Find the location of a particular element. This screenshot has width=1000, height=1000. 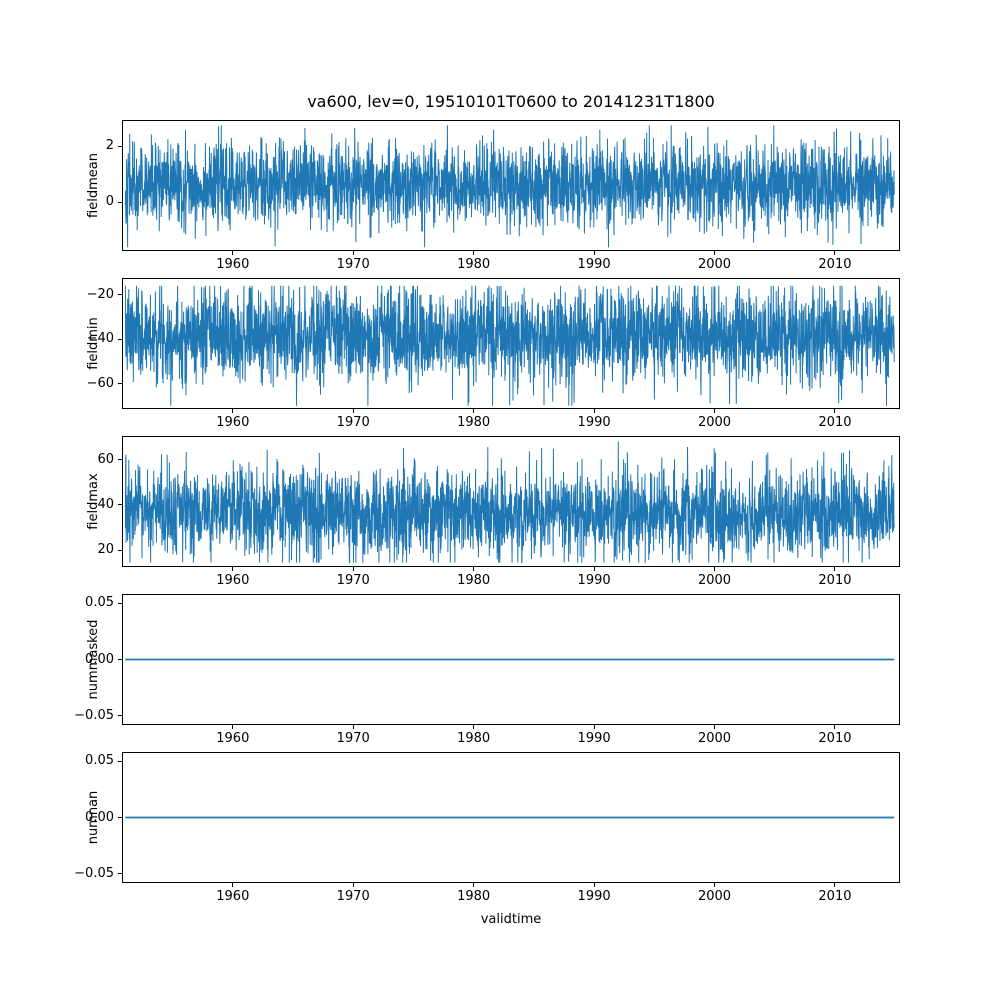

plot-line-fieldmax is located at coordinates (509, 502).